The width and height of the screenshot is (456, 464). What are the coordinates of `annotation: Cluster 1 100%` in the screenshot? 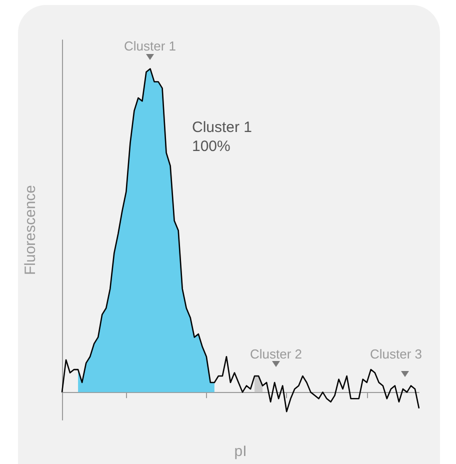 It's located at (222, 137).